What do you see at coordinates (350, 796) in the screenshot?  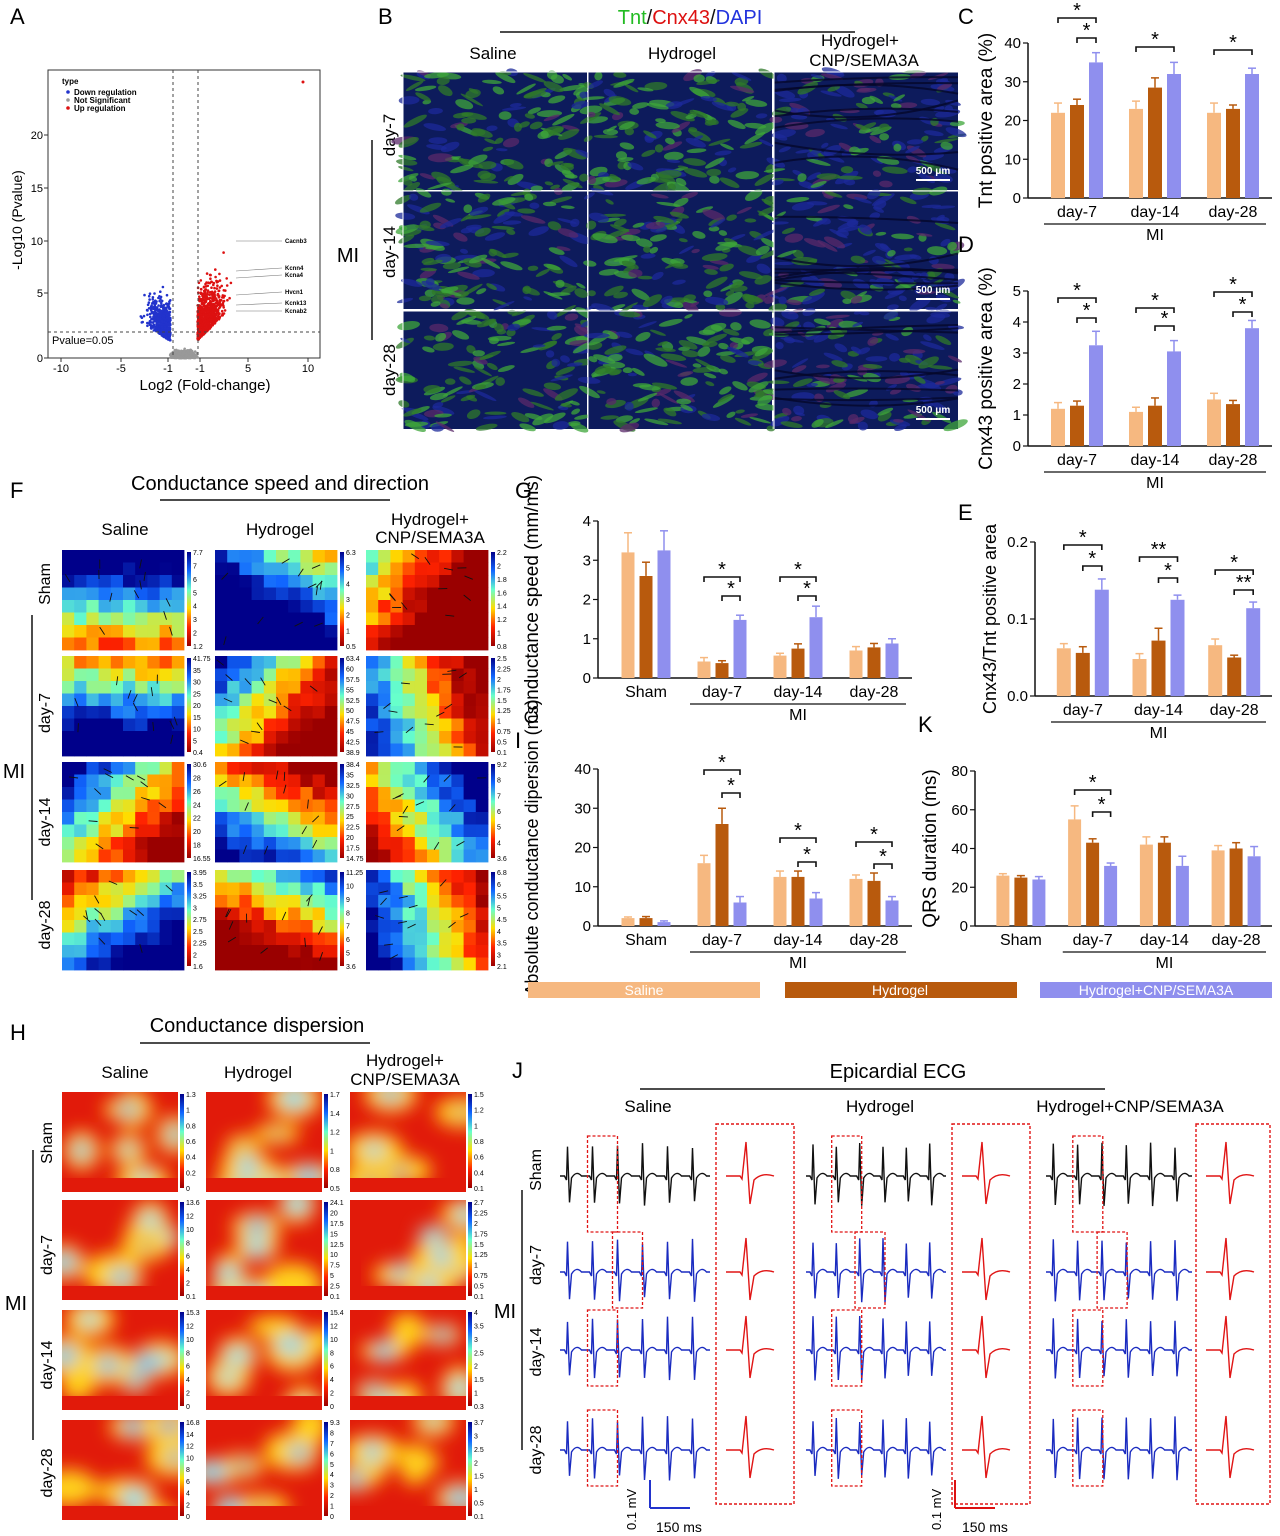 I see `colorbar-tick-label: 30` at bounding box center [350, 796].